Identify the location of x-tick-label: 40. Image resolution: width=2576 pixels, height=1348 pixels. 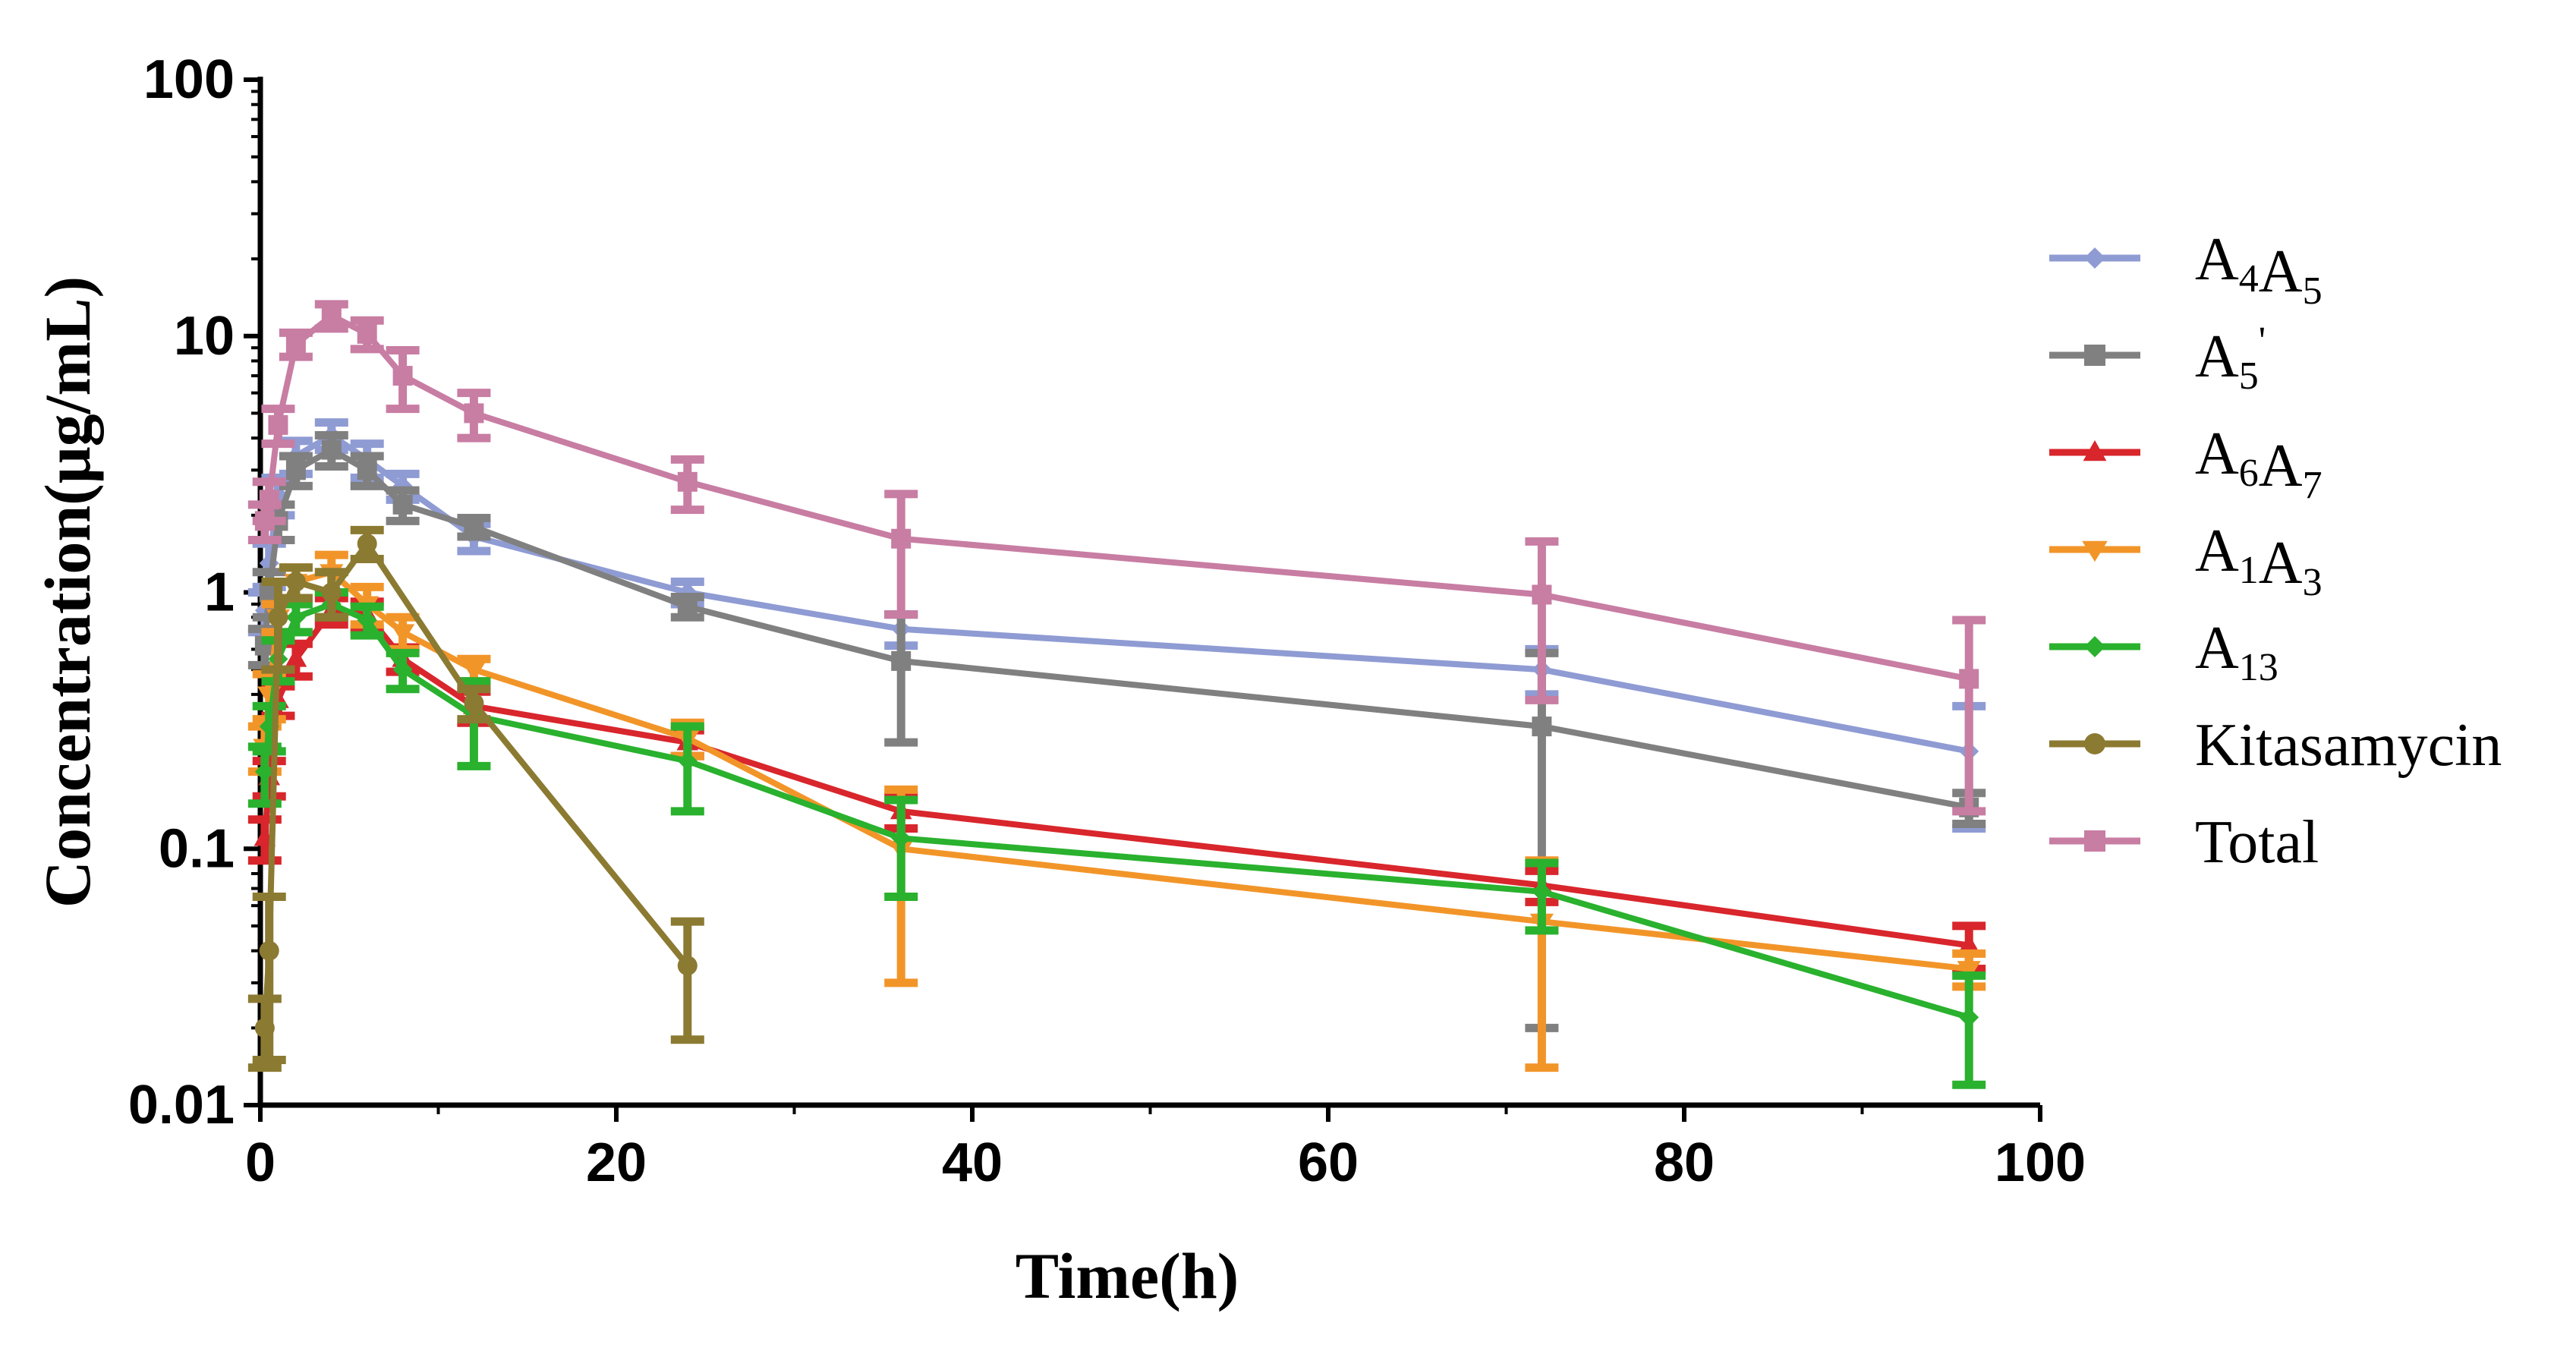
(972, 1162).